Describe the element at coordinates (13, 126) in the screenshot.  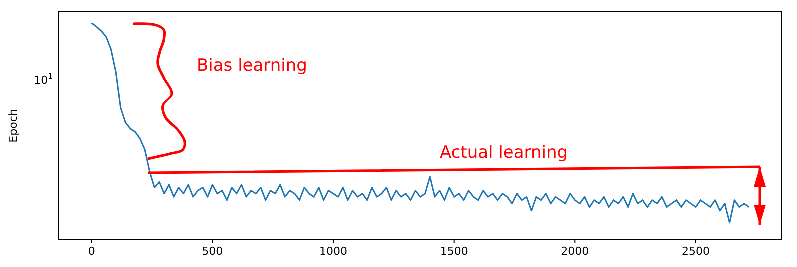
I see `y-axis-title: Epoch` at that location.